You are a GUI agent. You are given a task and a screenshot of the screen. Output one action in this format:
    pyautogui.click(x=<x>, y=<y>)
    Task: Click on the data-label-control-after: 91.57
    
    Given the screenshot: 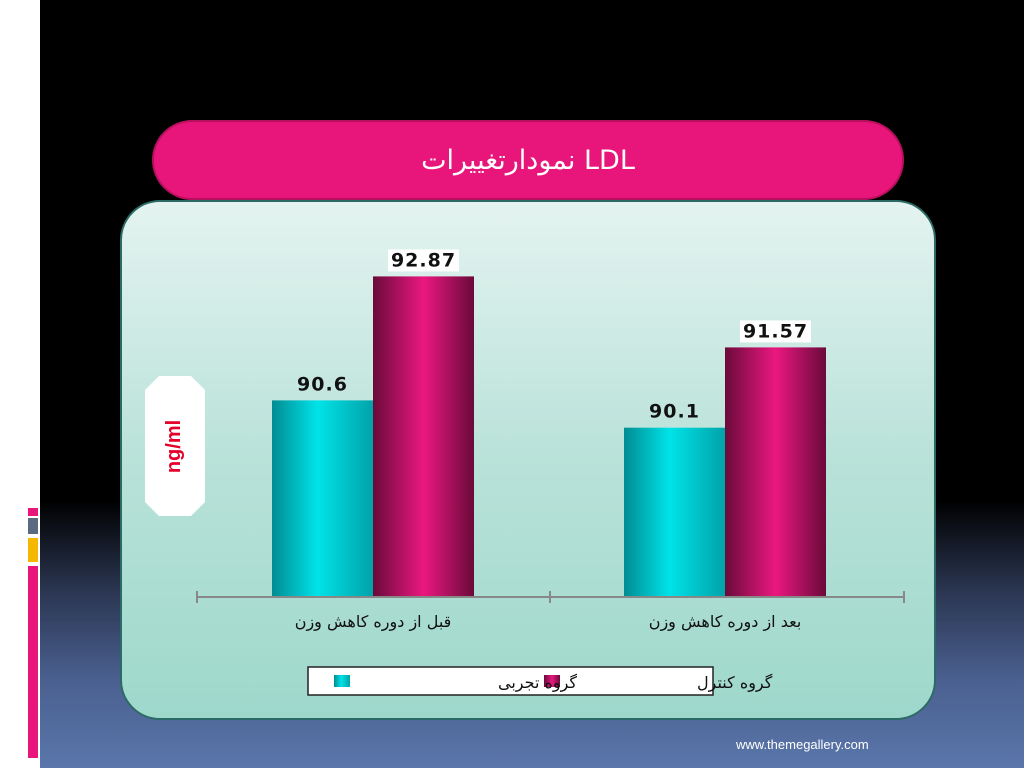 What is the action you would take?
    pyautogui.click(x=775, y=331)
    